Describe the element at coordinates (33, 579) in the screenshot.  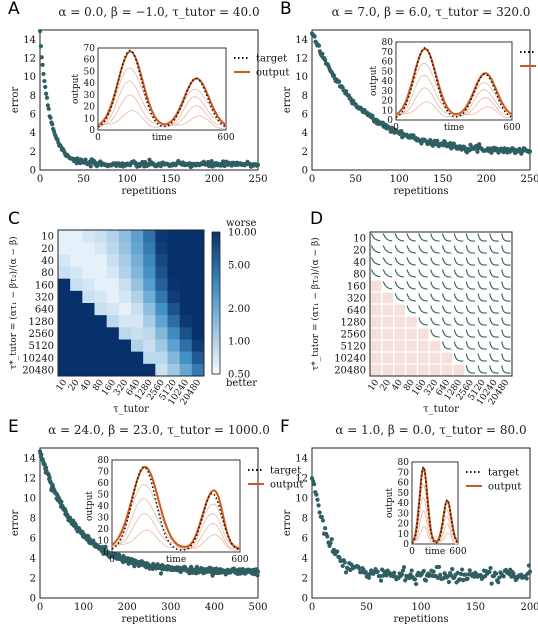
I see `y-tick-label: 2` at that location.